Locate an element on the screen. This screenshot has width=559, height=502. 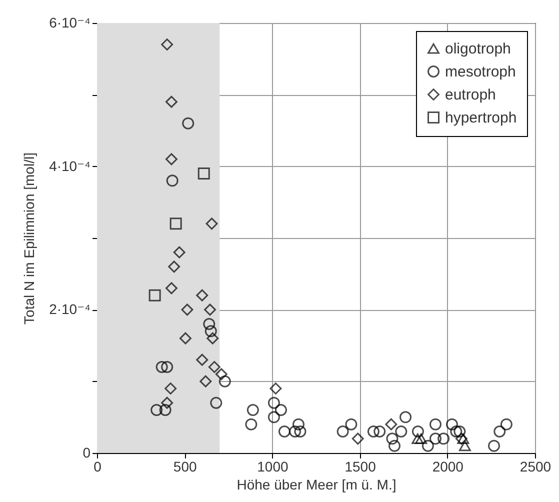
y-tick-label: 2·10⁻⁴ is located at coordinates (69, 309).